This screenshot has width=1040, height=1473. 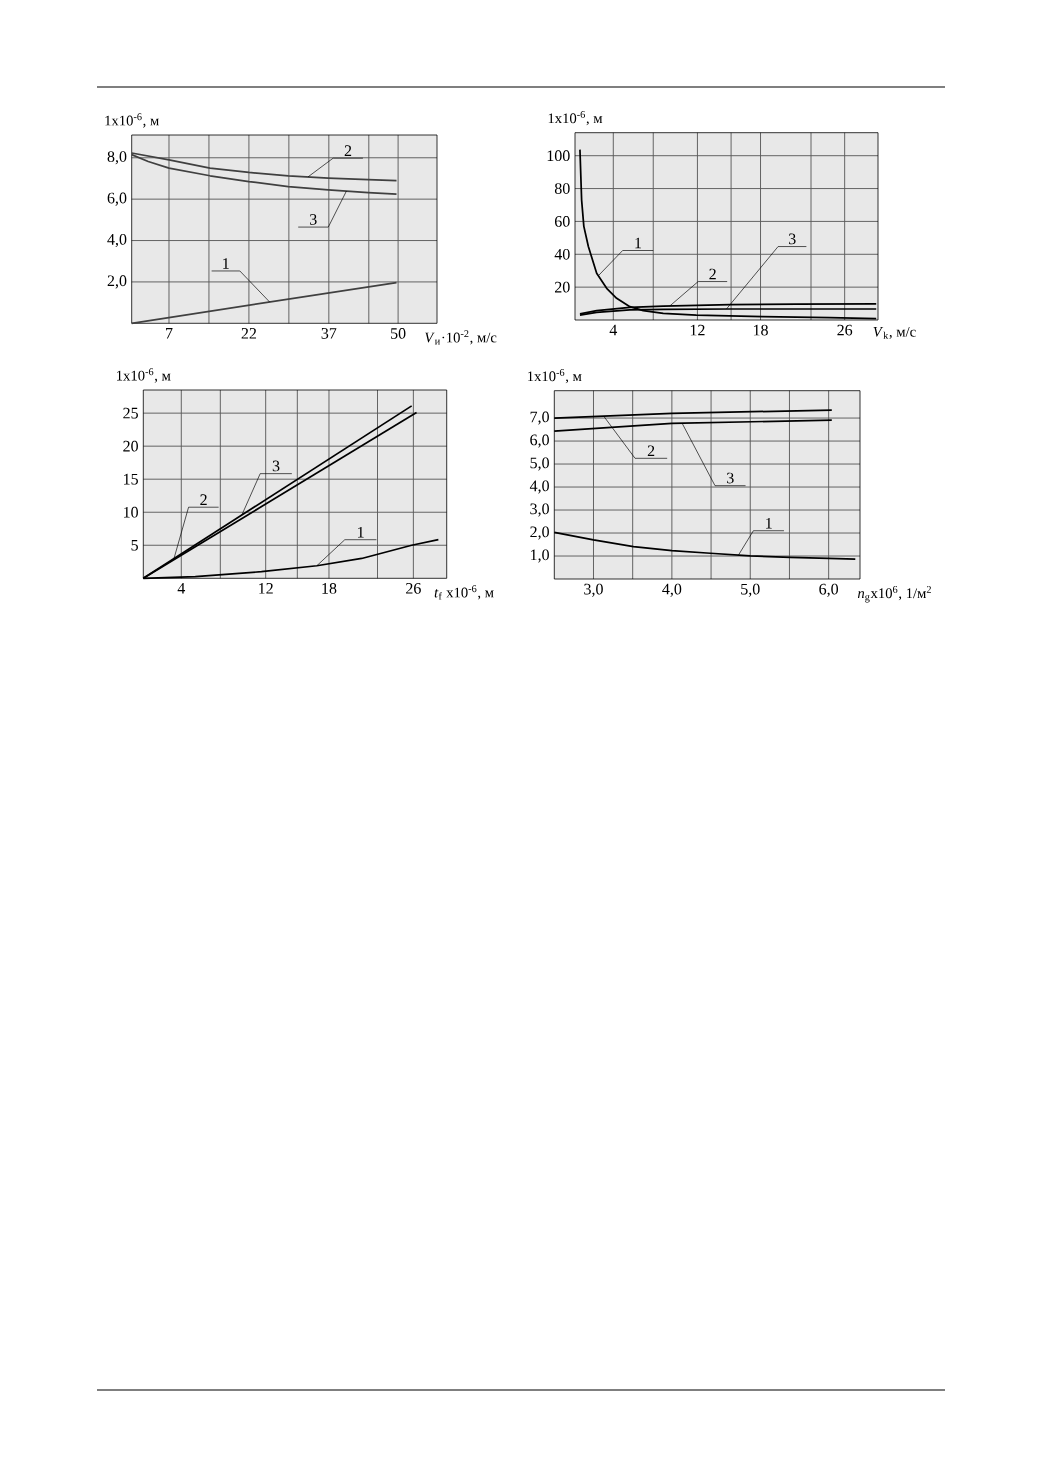 What do you see at coordinates (134, 545) in the screenshot?
I see `y-tick-label: 5` at bounding box center [134, 545].